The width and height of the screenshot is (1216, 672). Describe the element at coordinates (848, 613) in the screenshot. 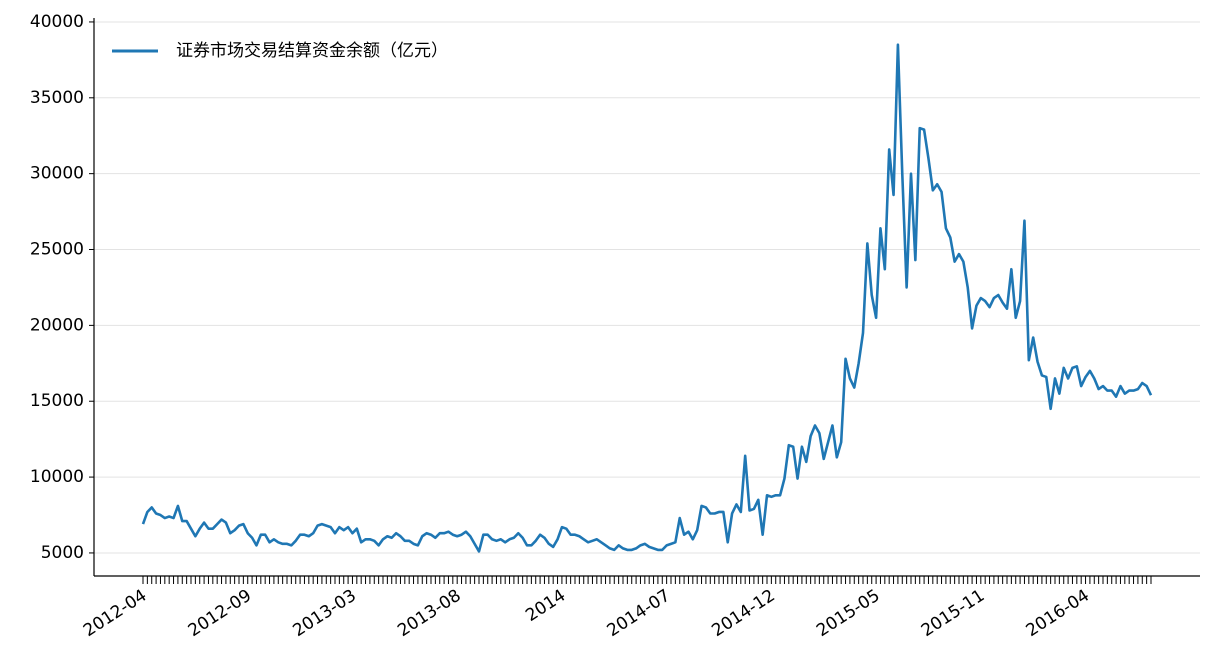

I see `x-tick-label: 2015-05` at that location.